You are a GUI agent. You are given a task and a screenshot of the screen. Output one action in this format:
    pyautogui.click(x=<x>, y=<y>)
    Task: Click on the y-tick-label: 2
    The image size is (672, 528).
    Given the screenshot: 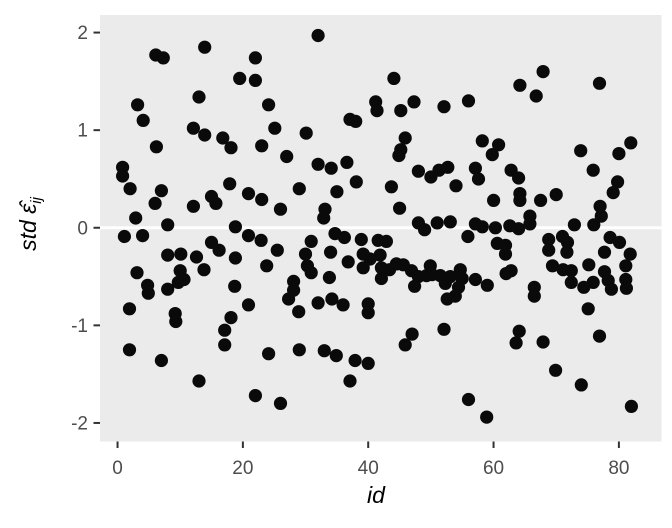 What is the action you would take?
    pyautogui.click(x=82, y=33)
    